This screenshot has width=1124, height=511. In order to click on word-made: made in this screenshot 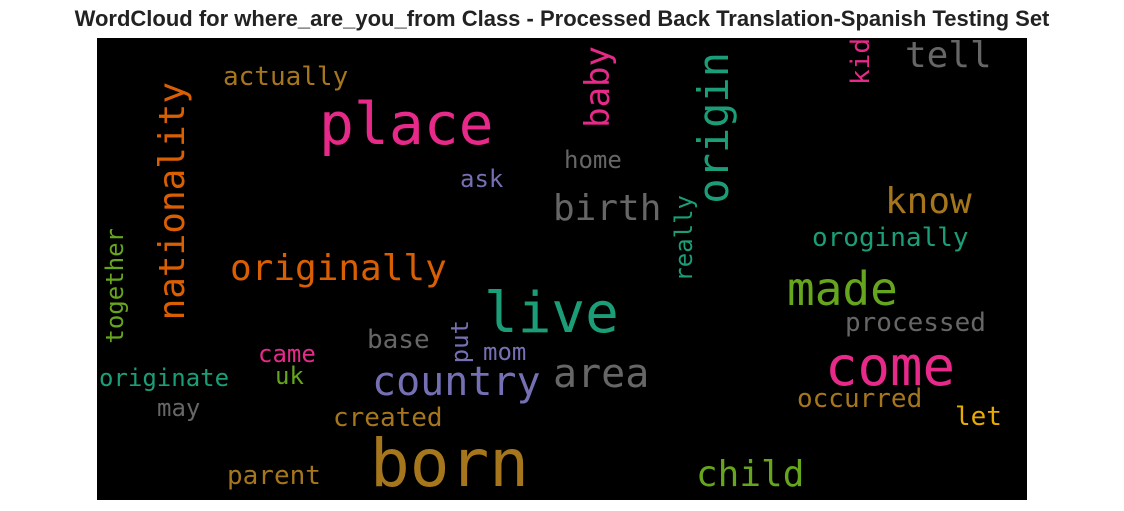, I will do `click(842, 289)`.